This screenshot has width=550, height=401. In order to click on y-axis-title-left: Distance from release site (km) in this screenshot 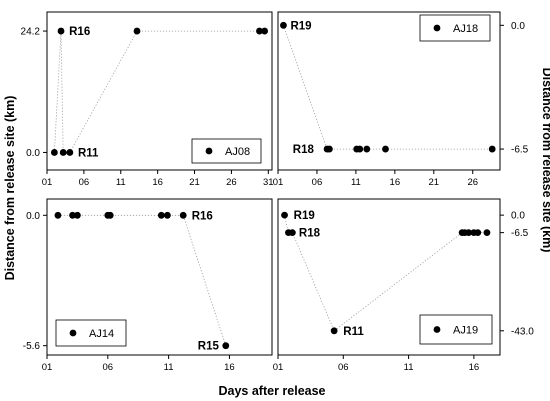, I will do `click(10, 188)`.